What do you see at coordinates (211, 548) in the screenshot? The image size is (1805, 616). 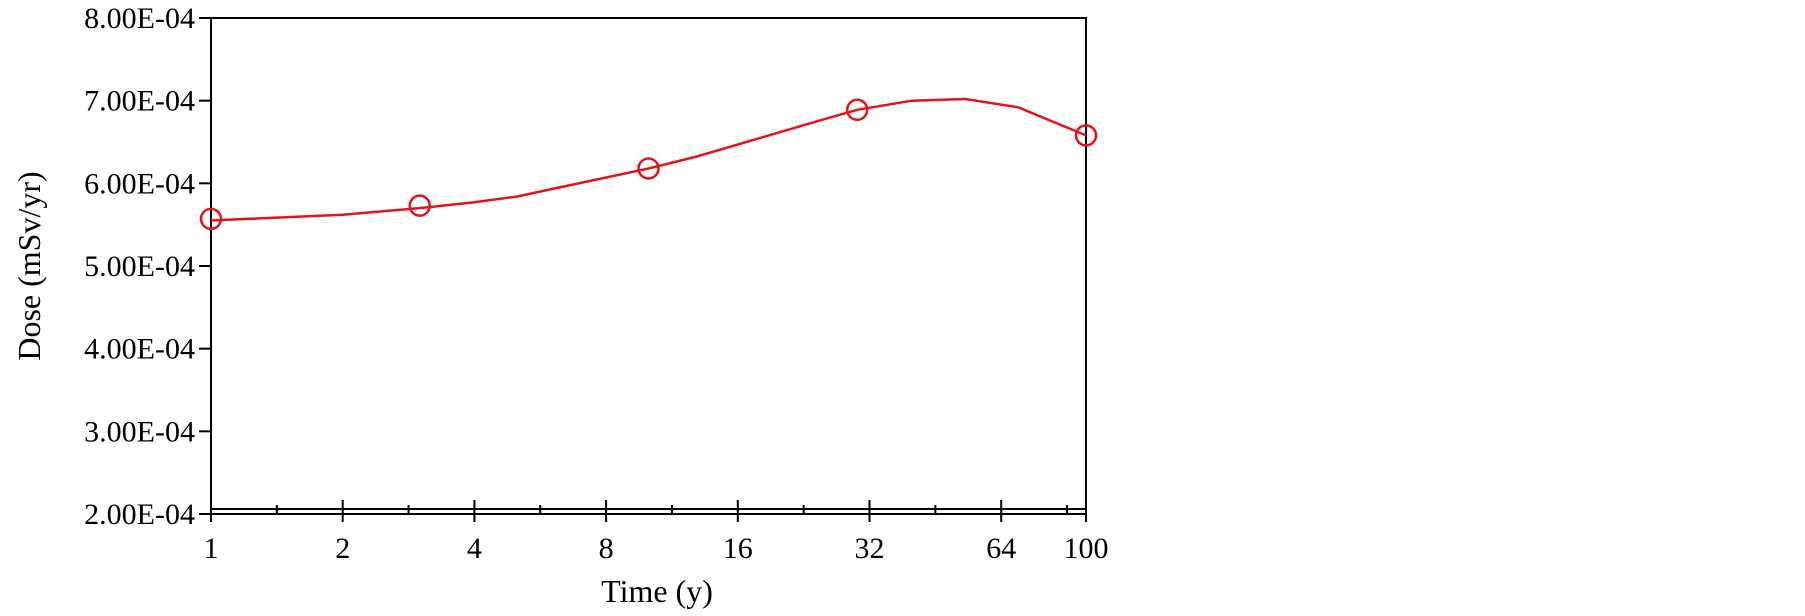 I see `x-tick-label: 1` at bounding box center [211, 548].